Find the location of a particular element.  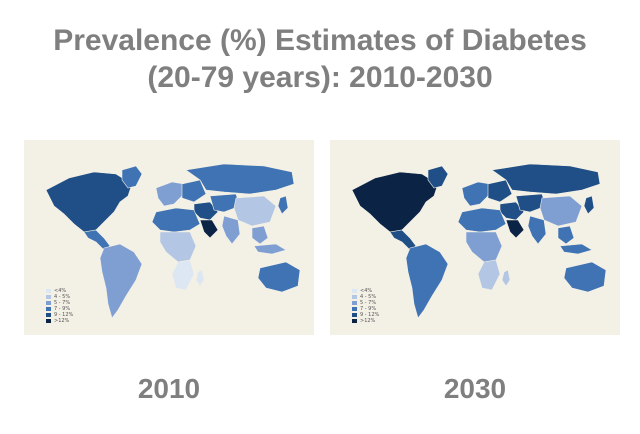

region-arabia-2030 is located at coordinates (515, 229).